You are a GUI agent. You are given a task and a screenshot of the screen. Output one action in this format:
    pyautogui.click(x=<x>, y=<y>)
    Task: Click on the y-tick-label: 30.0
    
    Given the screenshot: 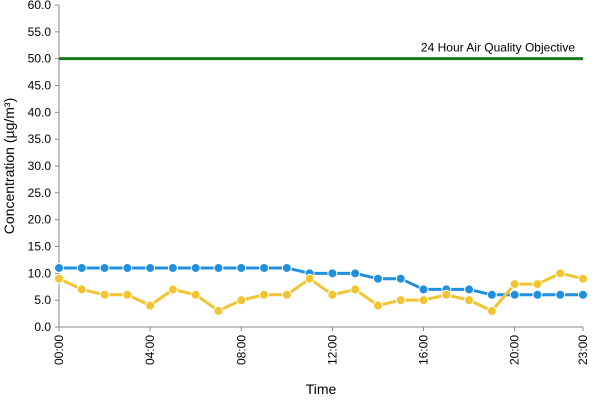 What is the action you would take?
    pyautogui.click(x=40, y=166)
    